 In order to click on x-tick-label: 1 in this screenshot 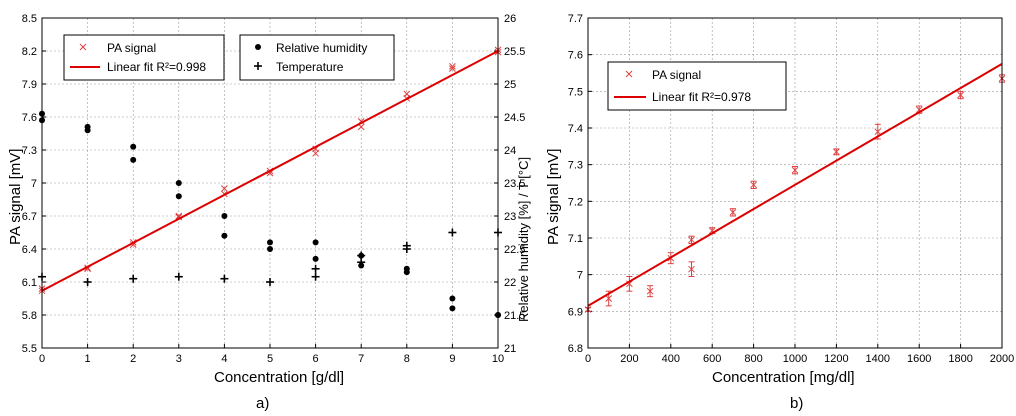, I will do `click(88, 359)`.